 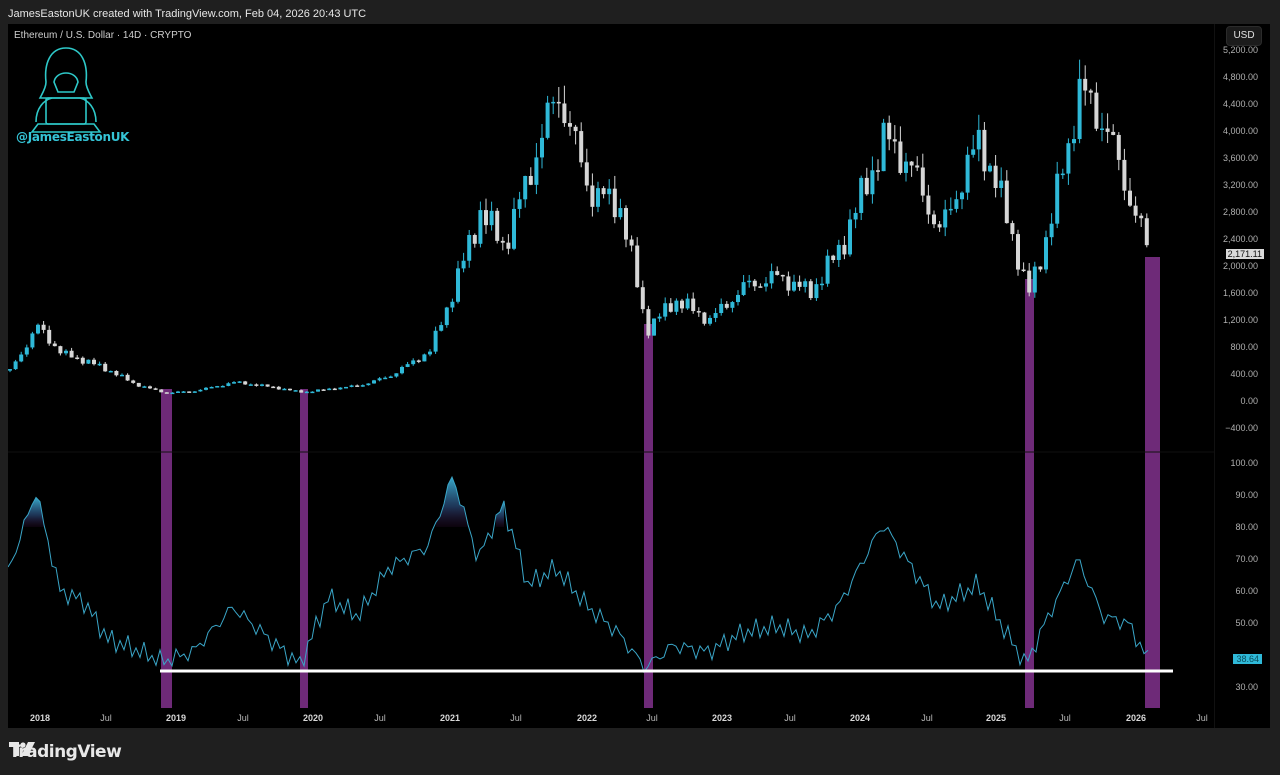 What do you see at coordinates (40, 718) in the screenshot?
I see `time-tick: 2018` at bounding box center [40, 718].